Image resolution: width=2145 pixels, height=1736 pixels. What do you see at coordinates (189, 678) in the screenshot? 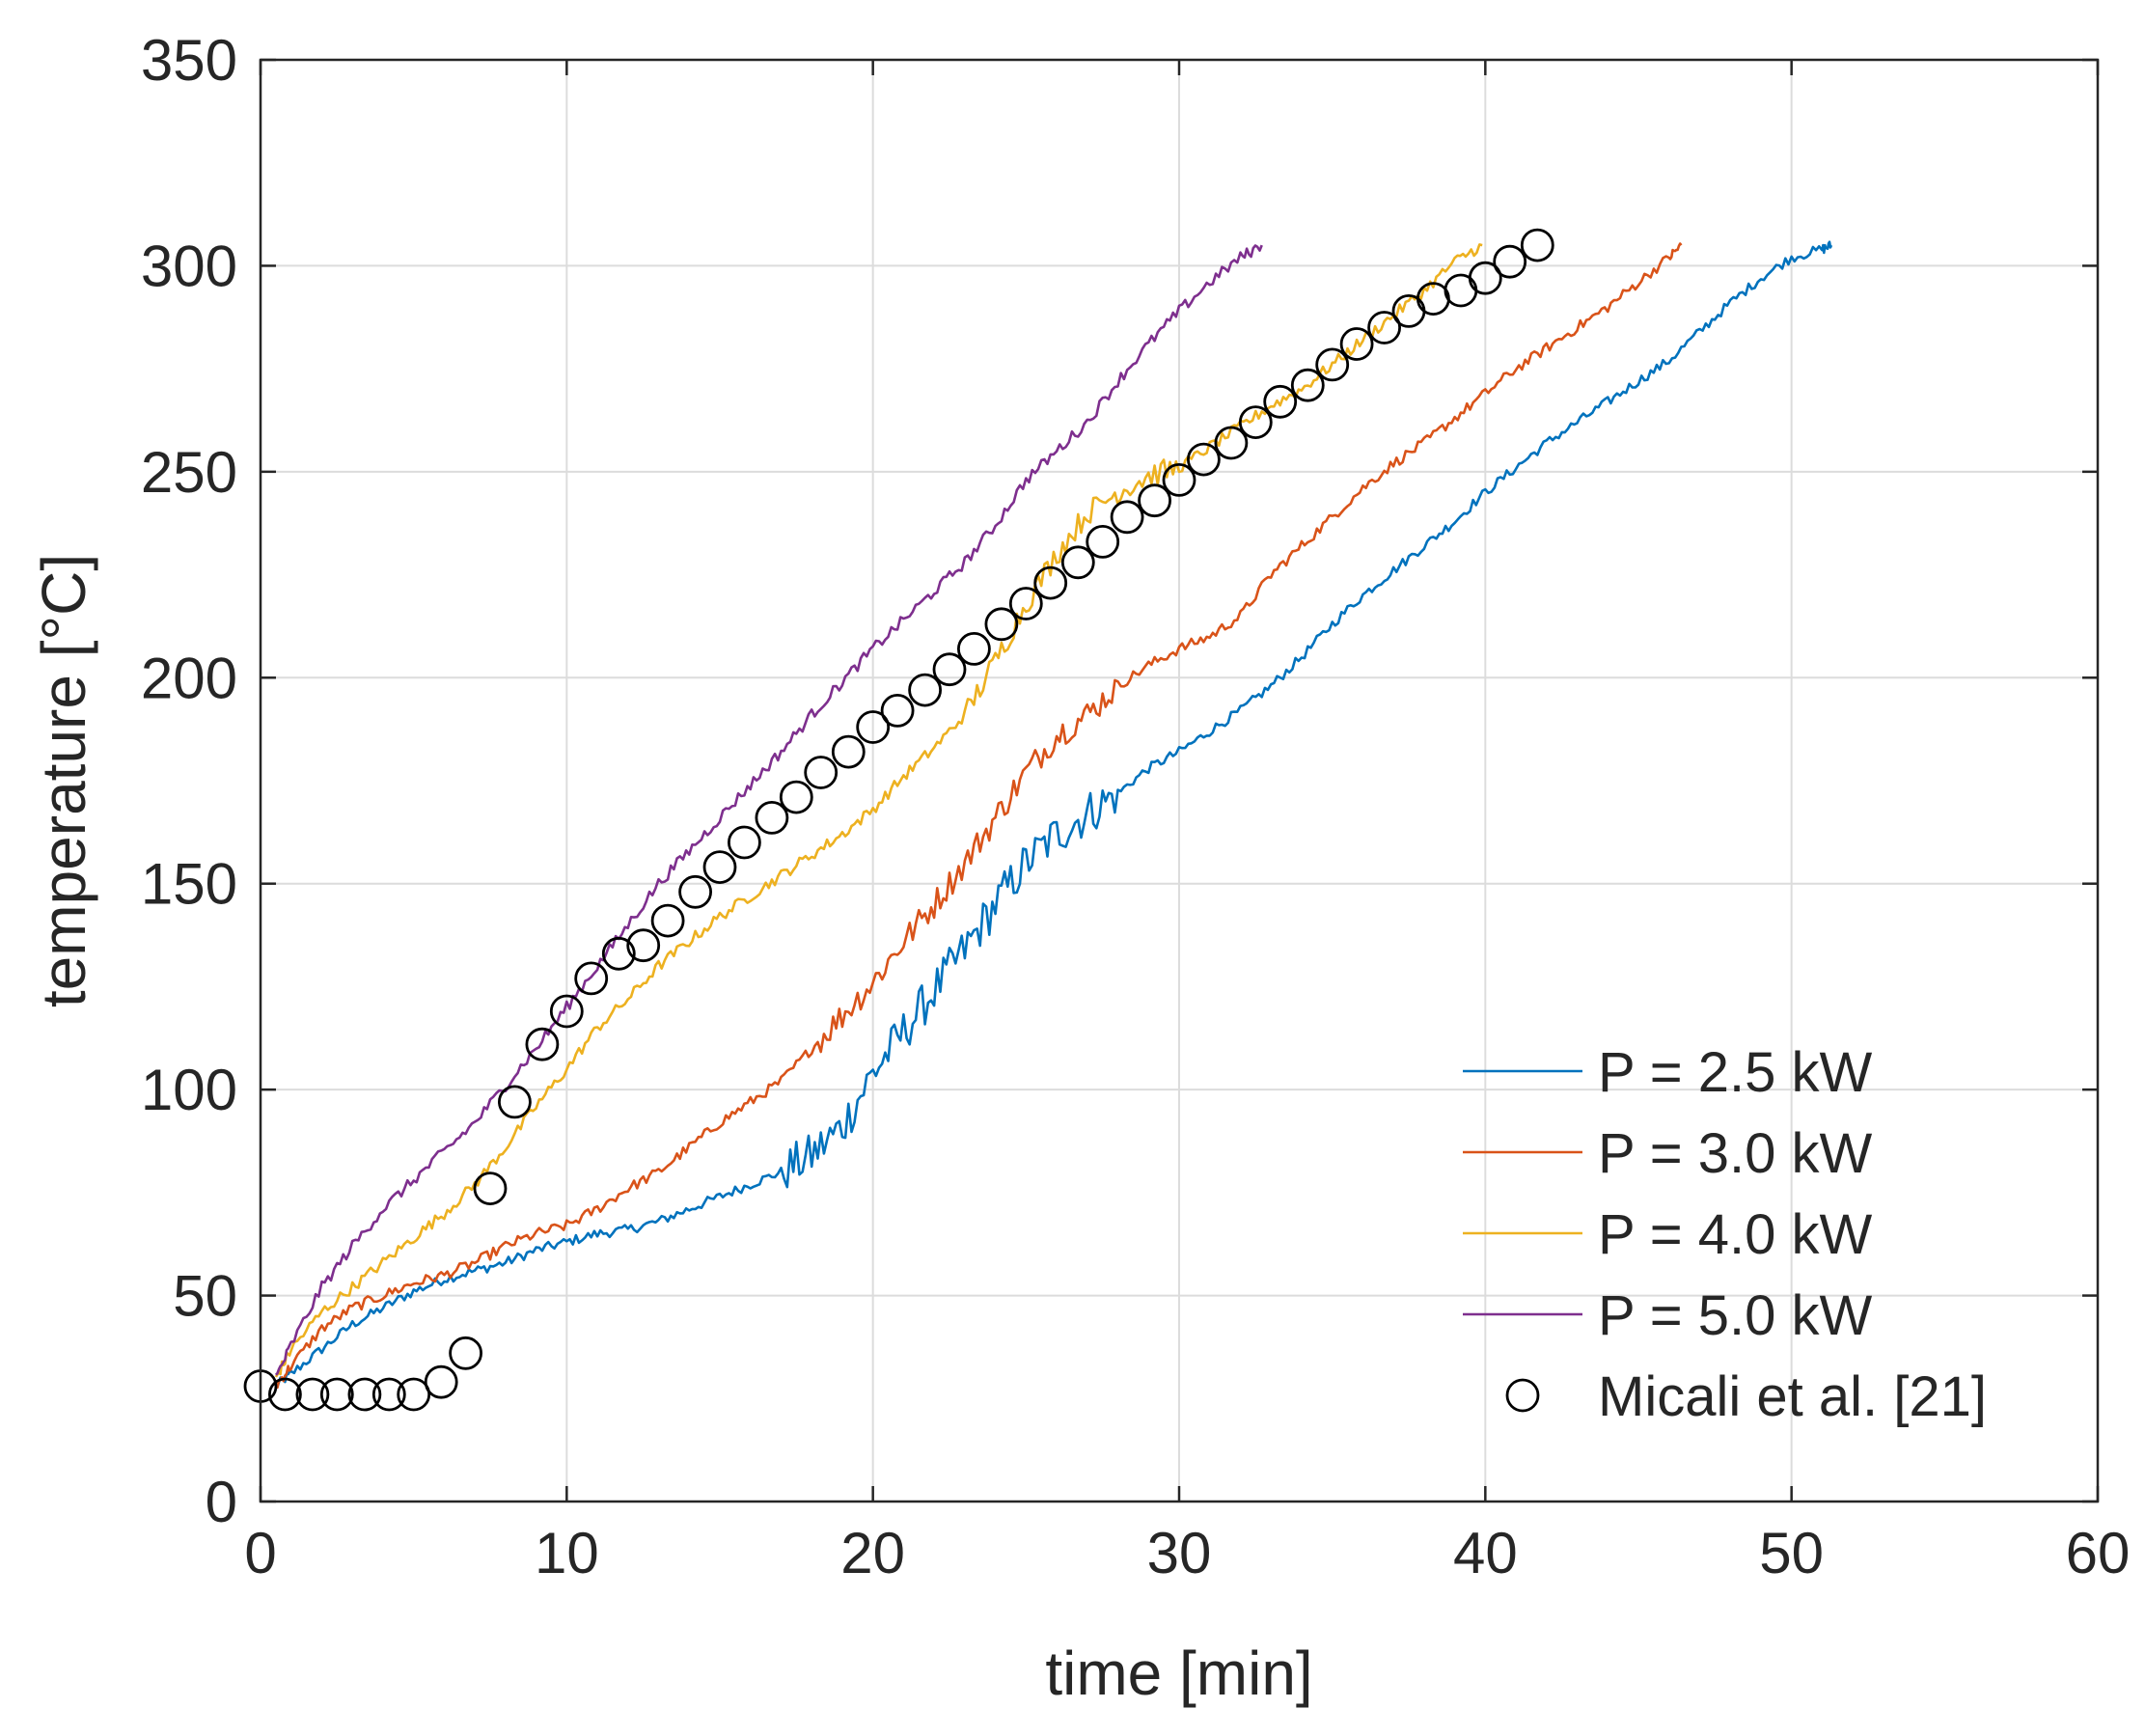
I see `y-tick-label: 200` at bounding box center [189, 678].